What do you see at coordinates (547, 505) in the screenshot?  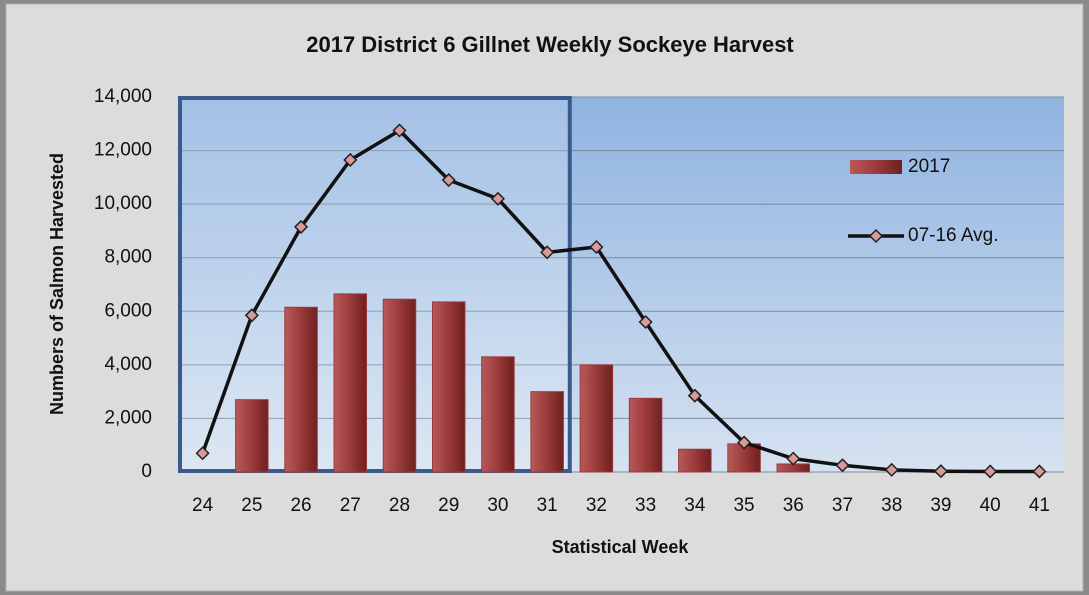 I see `x-tick-label: 31` at bounding box center [547, 505].